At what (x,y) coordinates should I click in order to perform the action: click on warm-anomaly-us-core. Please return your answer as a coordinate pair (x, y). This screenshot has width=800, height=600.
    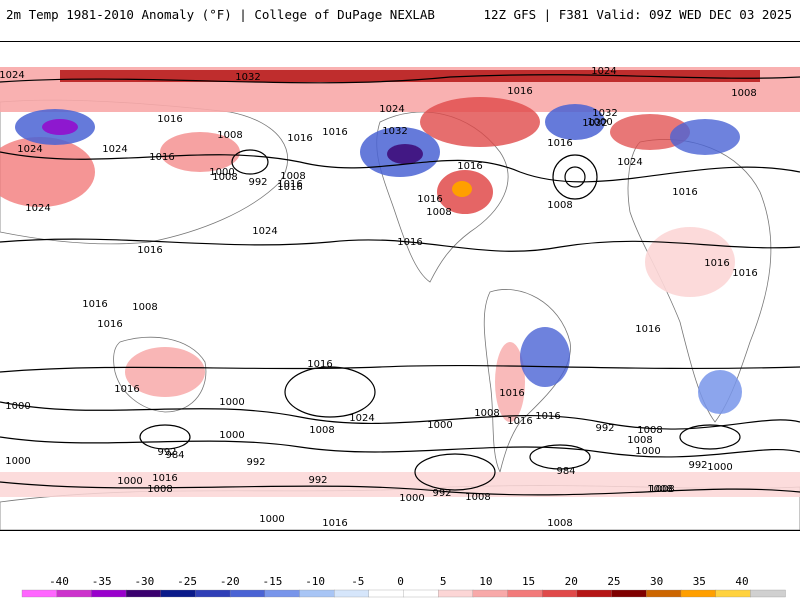
    Looking at the image, I should click on (462, 189).